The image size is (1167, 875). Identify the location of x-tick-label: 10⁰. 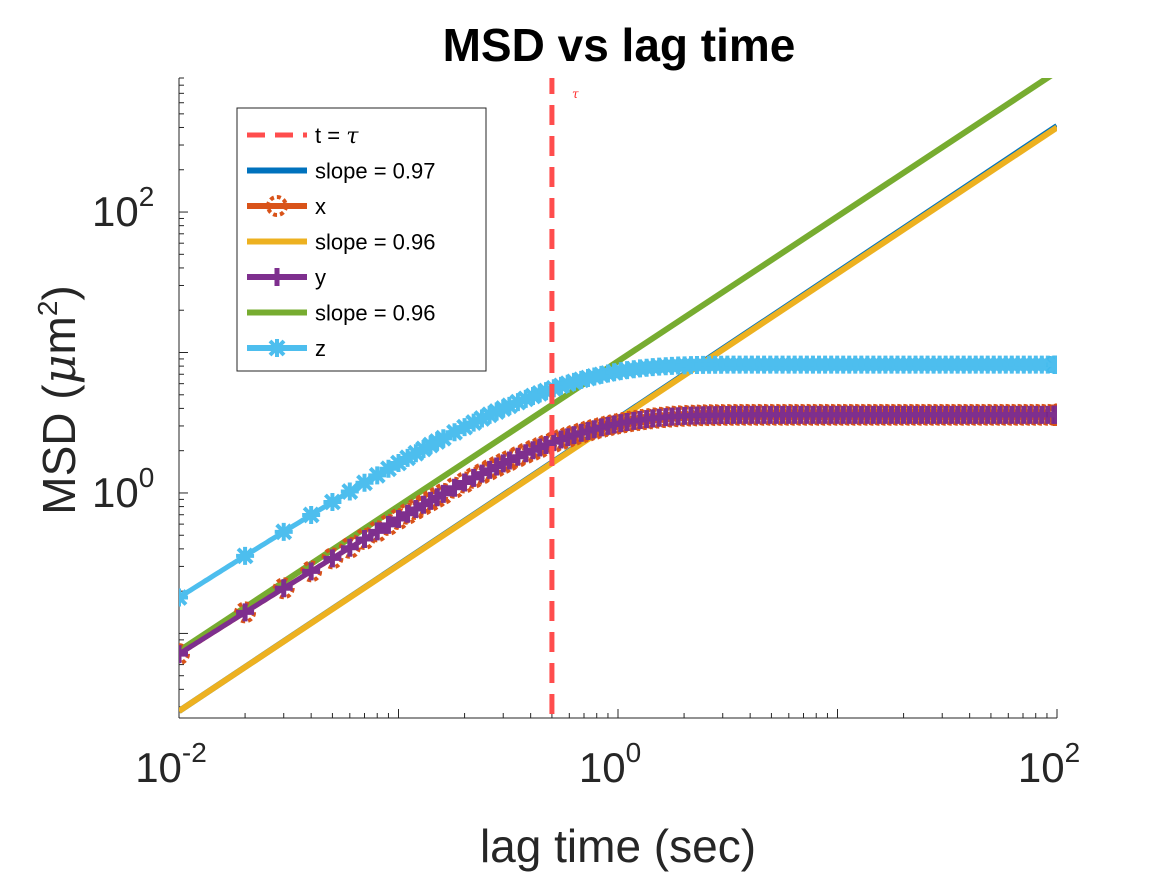
(610, 764).